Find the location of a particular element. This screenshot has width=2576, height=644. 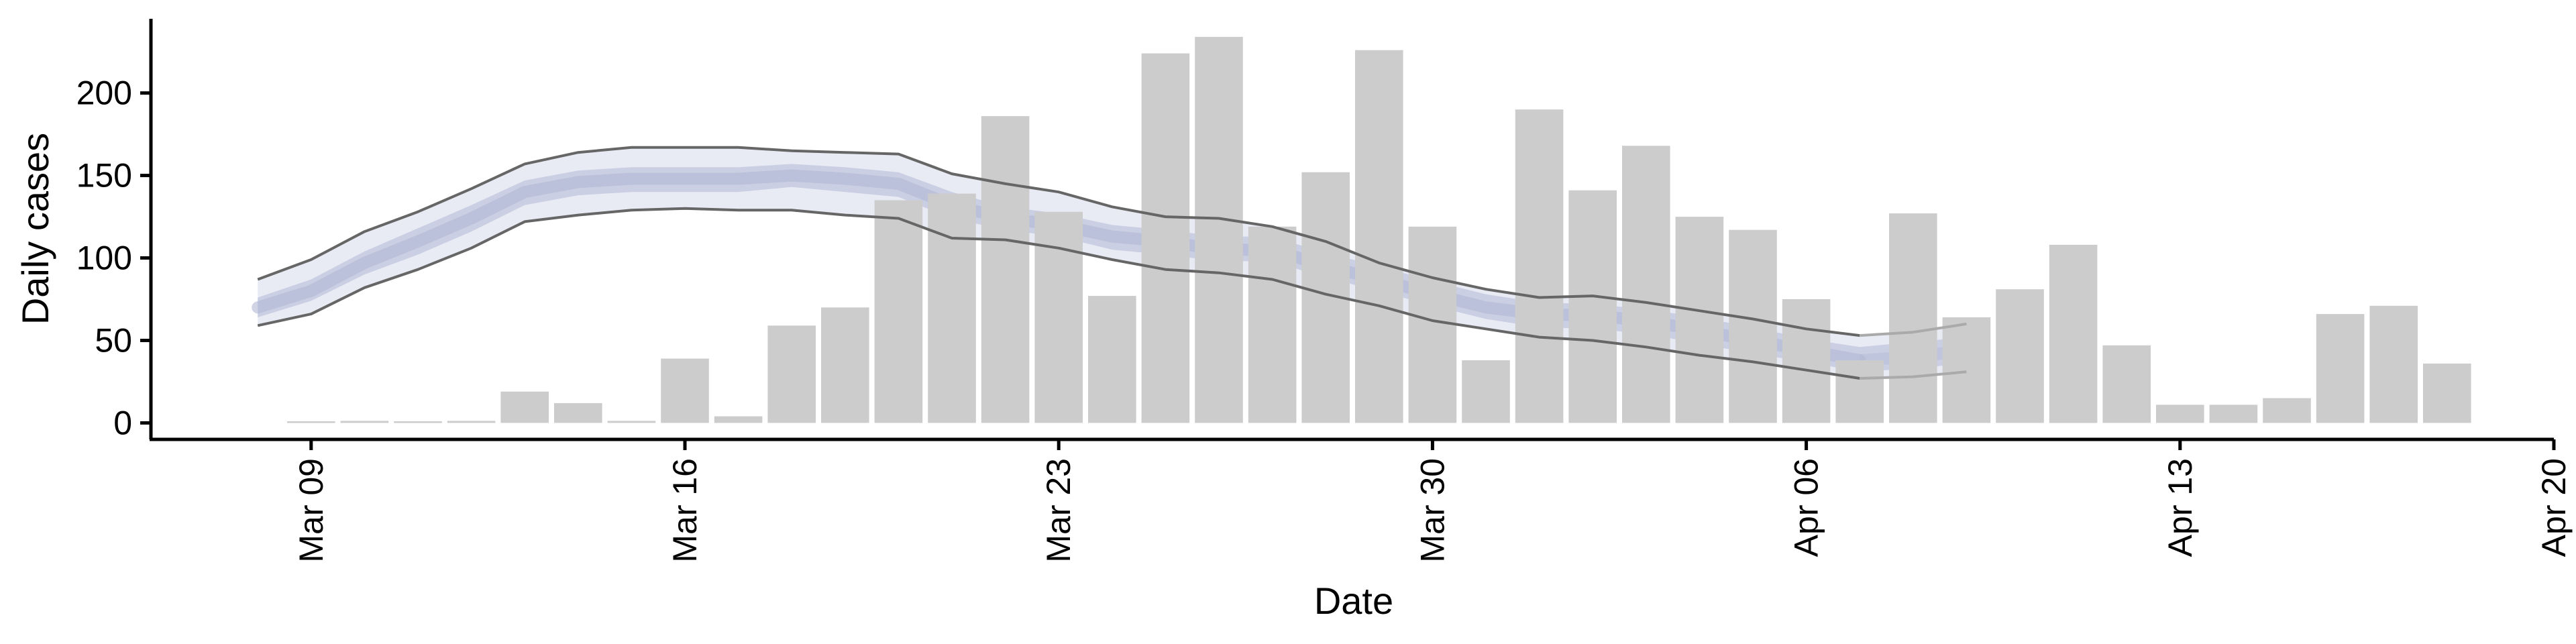

y-tick-label: 100 is located at coordinates (104, 258).